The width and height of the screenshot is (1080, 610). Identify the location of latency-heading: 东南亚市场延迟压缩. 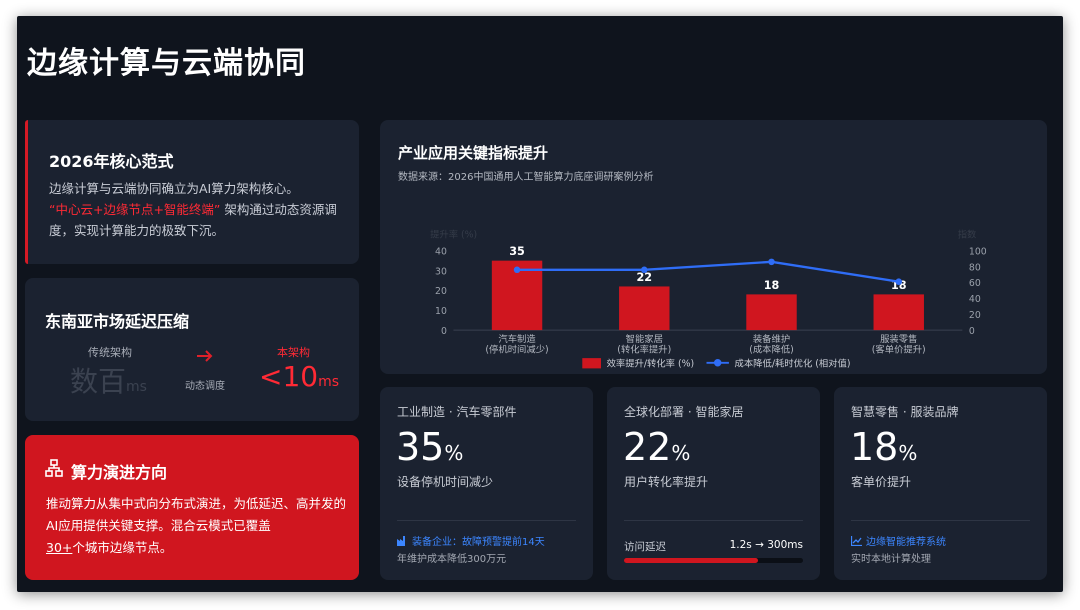
(117, 321).